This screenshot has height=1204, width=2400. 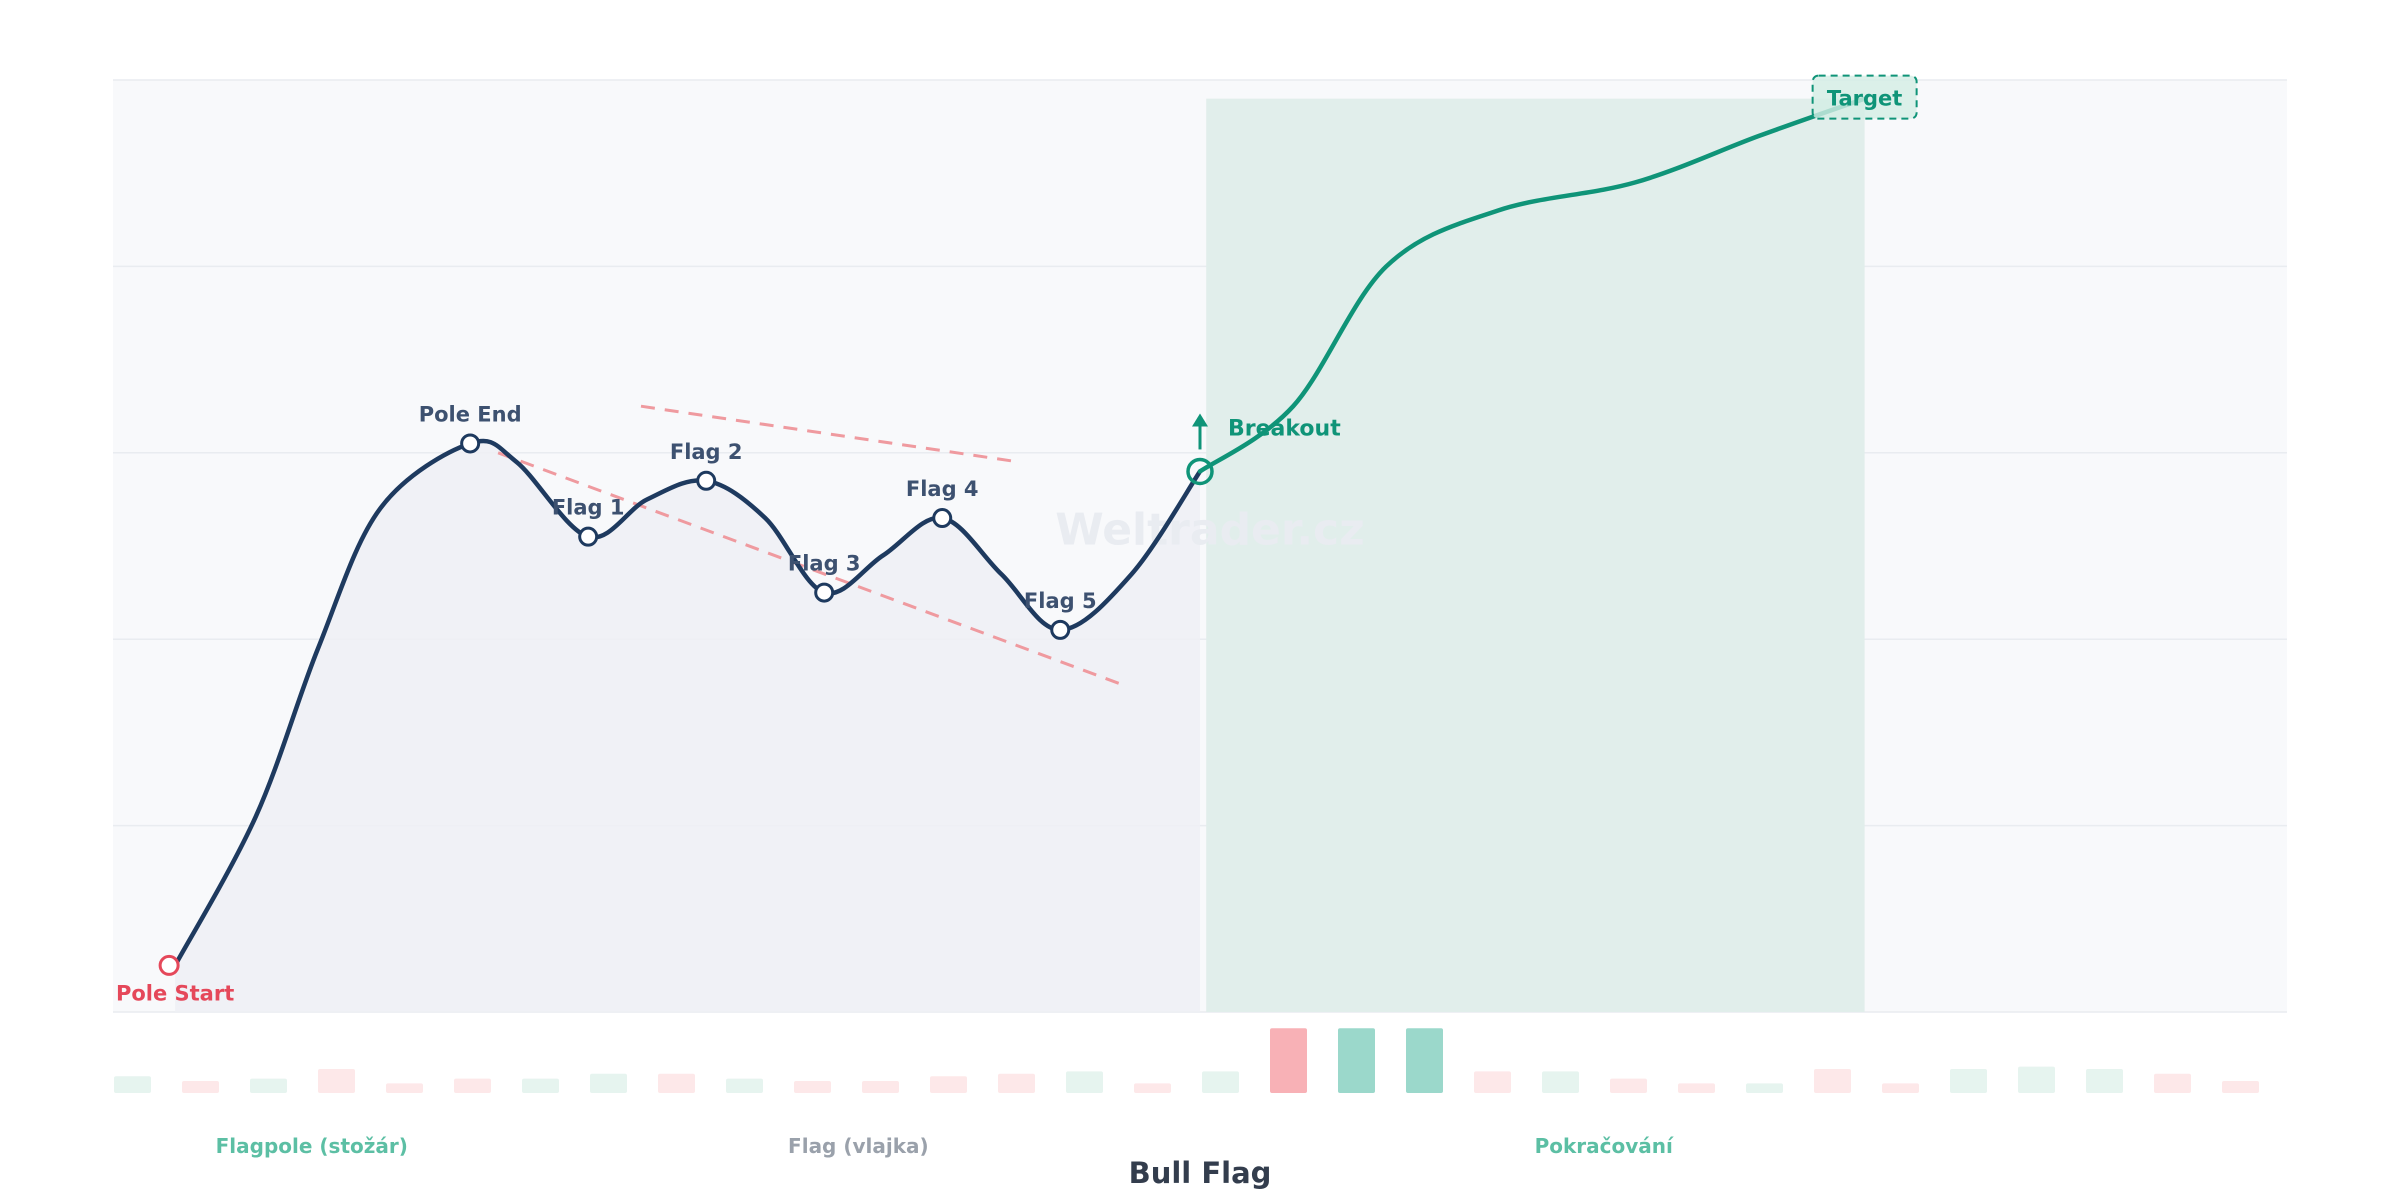 I want to click on target-label: Target, so click(x=1864, y=99).